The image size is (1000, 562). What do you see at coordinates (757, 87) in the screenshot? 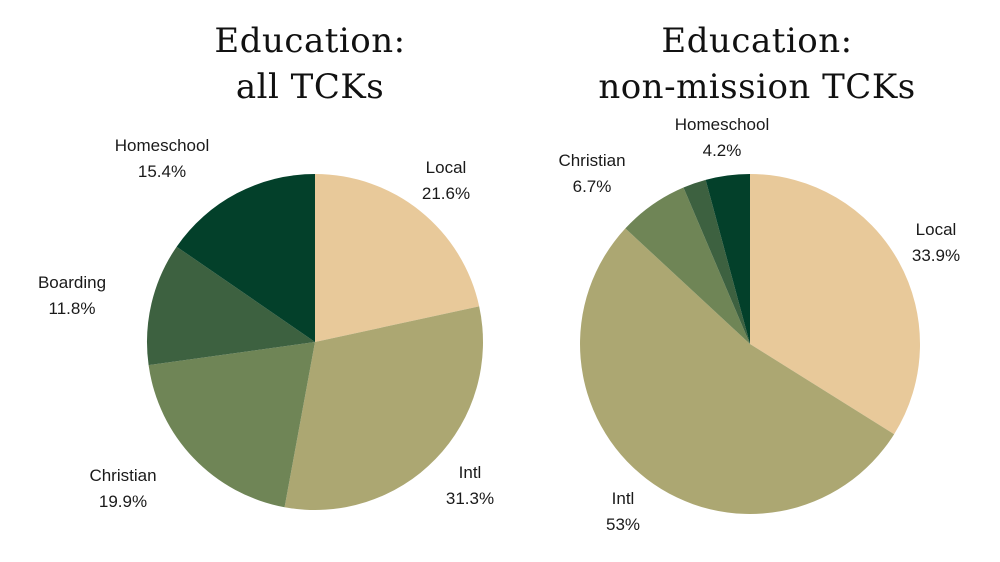
I see `title-line-2: non-mission TCKs` at bounding box center [757, 87].